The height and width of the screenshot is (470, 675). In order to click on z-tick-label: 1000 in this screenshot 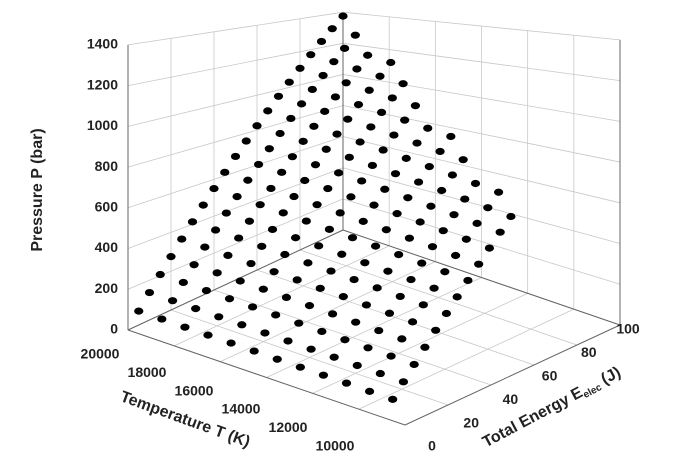, I will do `click(102, 125)`.